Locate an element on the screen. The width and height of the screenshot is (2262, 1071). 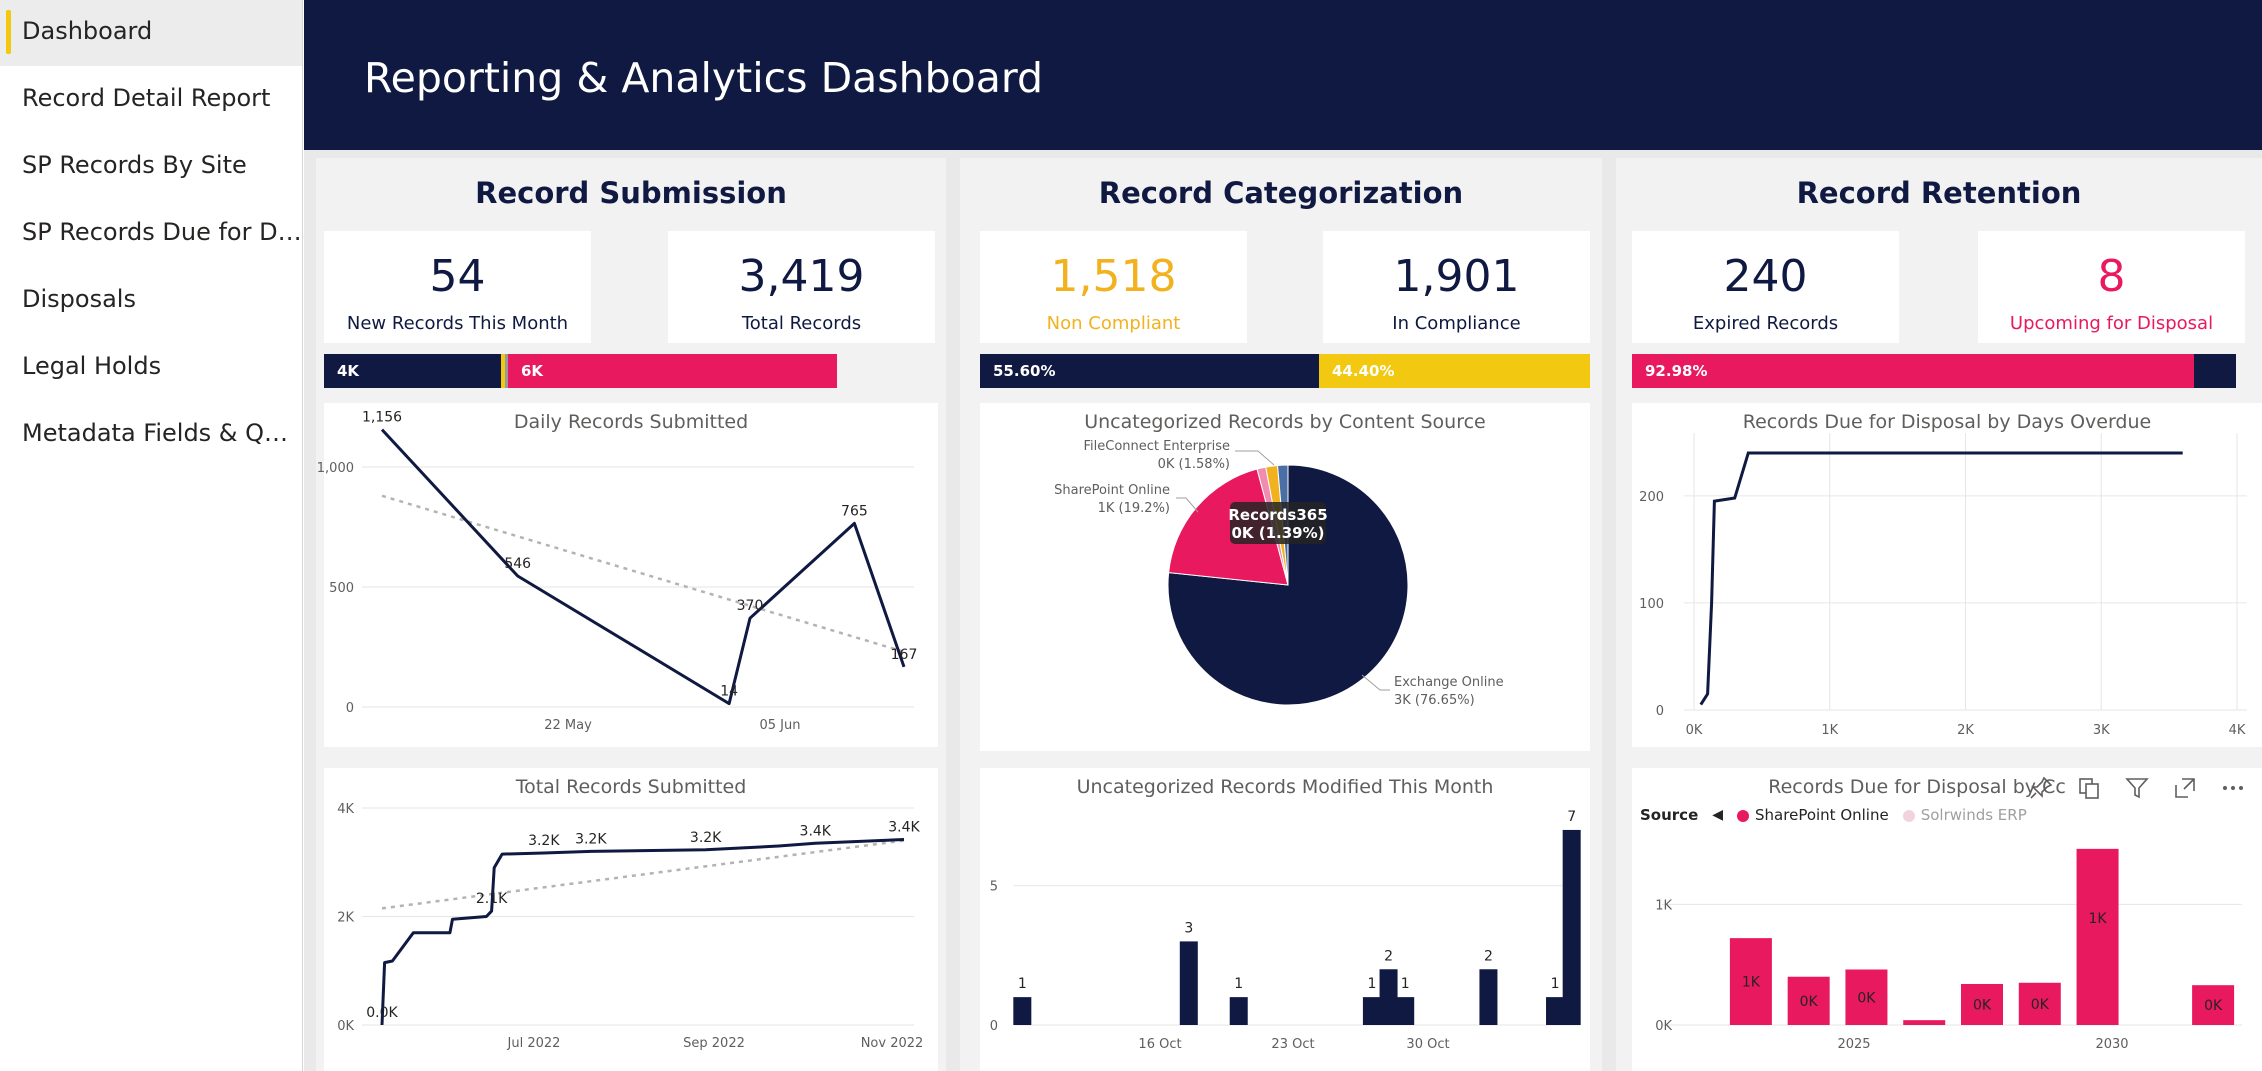
bar-segment-separator is located at coordinates (503, 371).